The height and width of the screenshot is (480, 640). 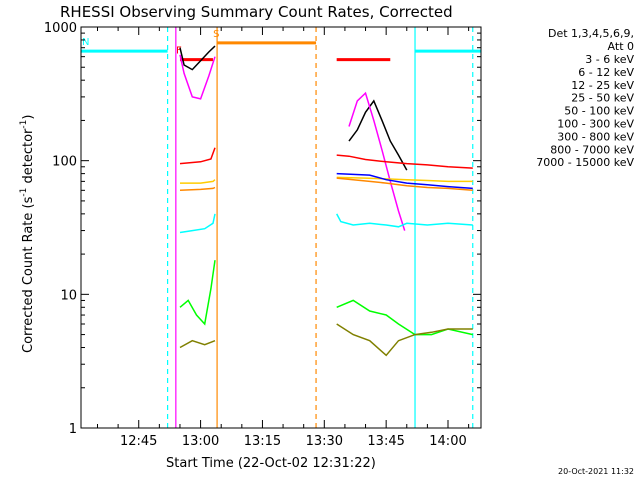 I want to click on legend-entry-label: 100 - 300 keV, so click(x=595, y=124).